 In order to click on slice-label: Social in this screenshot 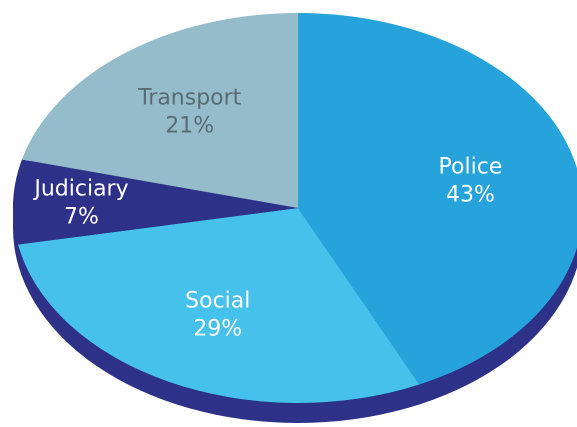, I will do `click(217, 301)`.